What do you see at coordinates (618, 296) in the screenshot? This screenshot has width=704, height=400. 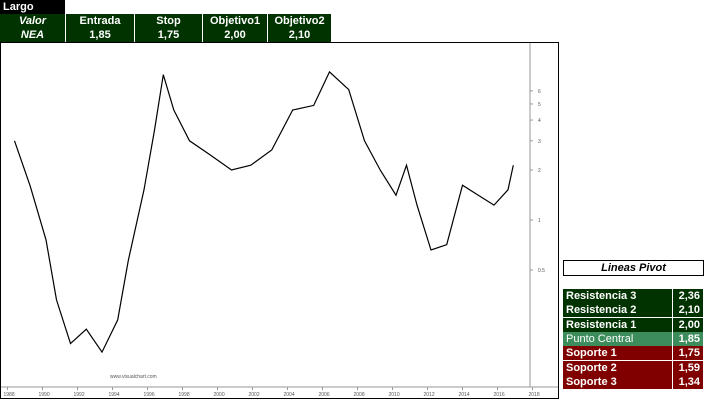 I see `pivot-label: Resistencia 3` at bounding box center [618, 296].